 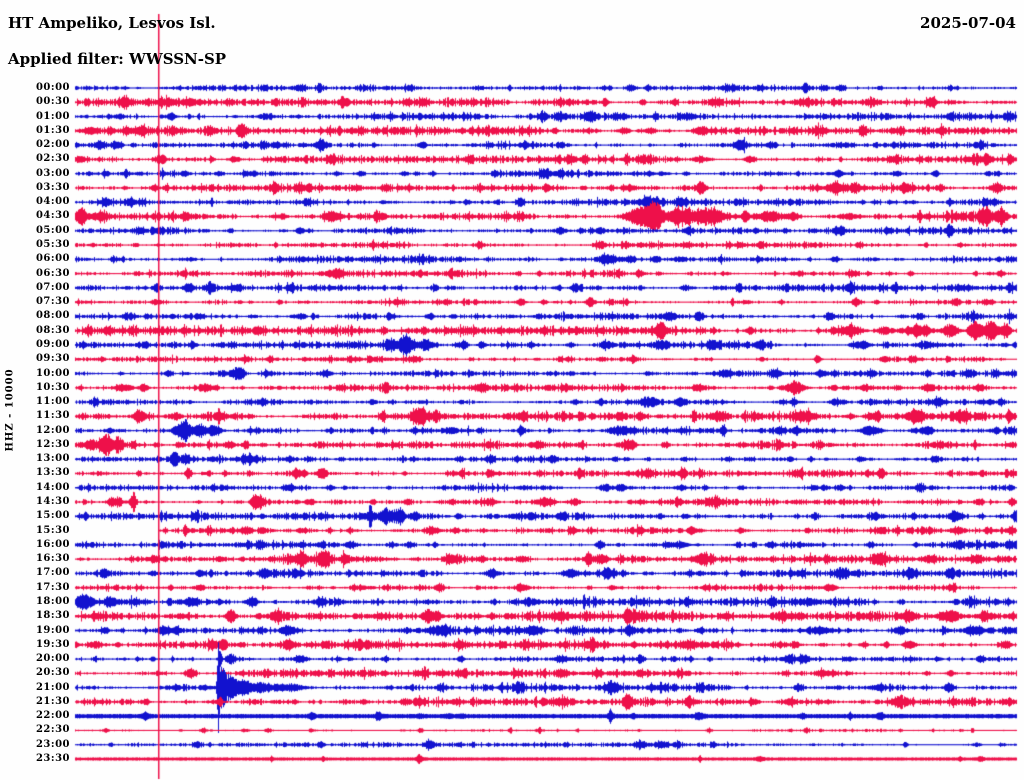 I want to click on time-label: 09:00, so click(x=52, y=344).